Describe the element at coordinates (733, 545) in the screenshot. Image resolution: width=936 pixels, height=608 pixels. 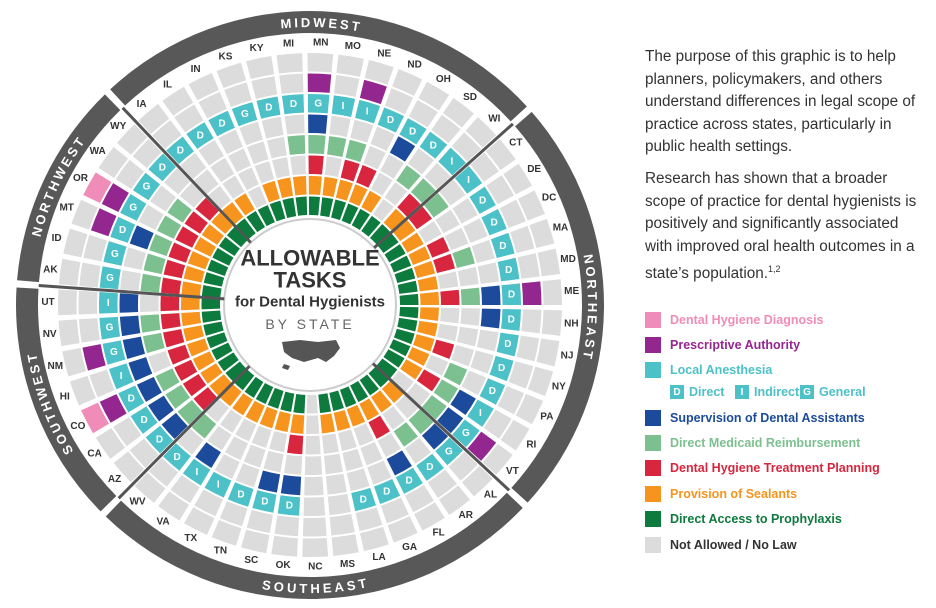
I see `legend-label: Not Allowed / No Law` at that location.